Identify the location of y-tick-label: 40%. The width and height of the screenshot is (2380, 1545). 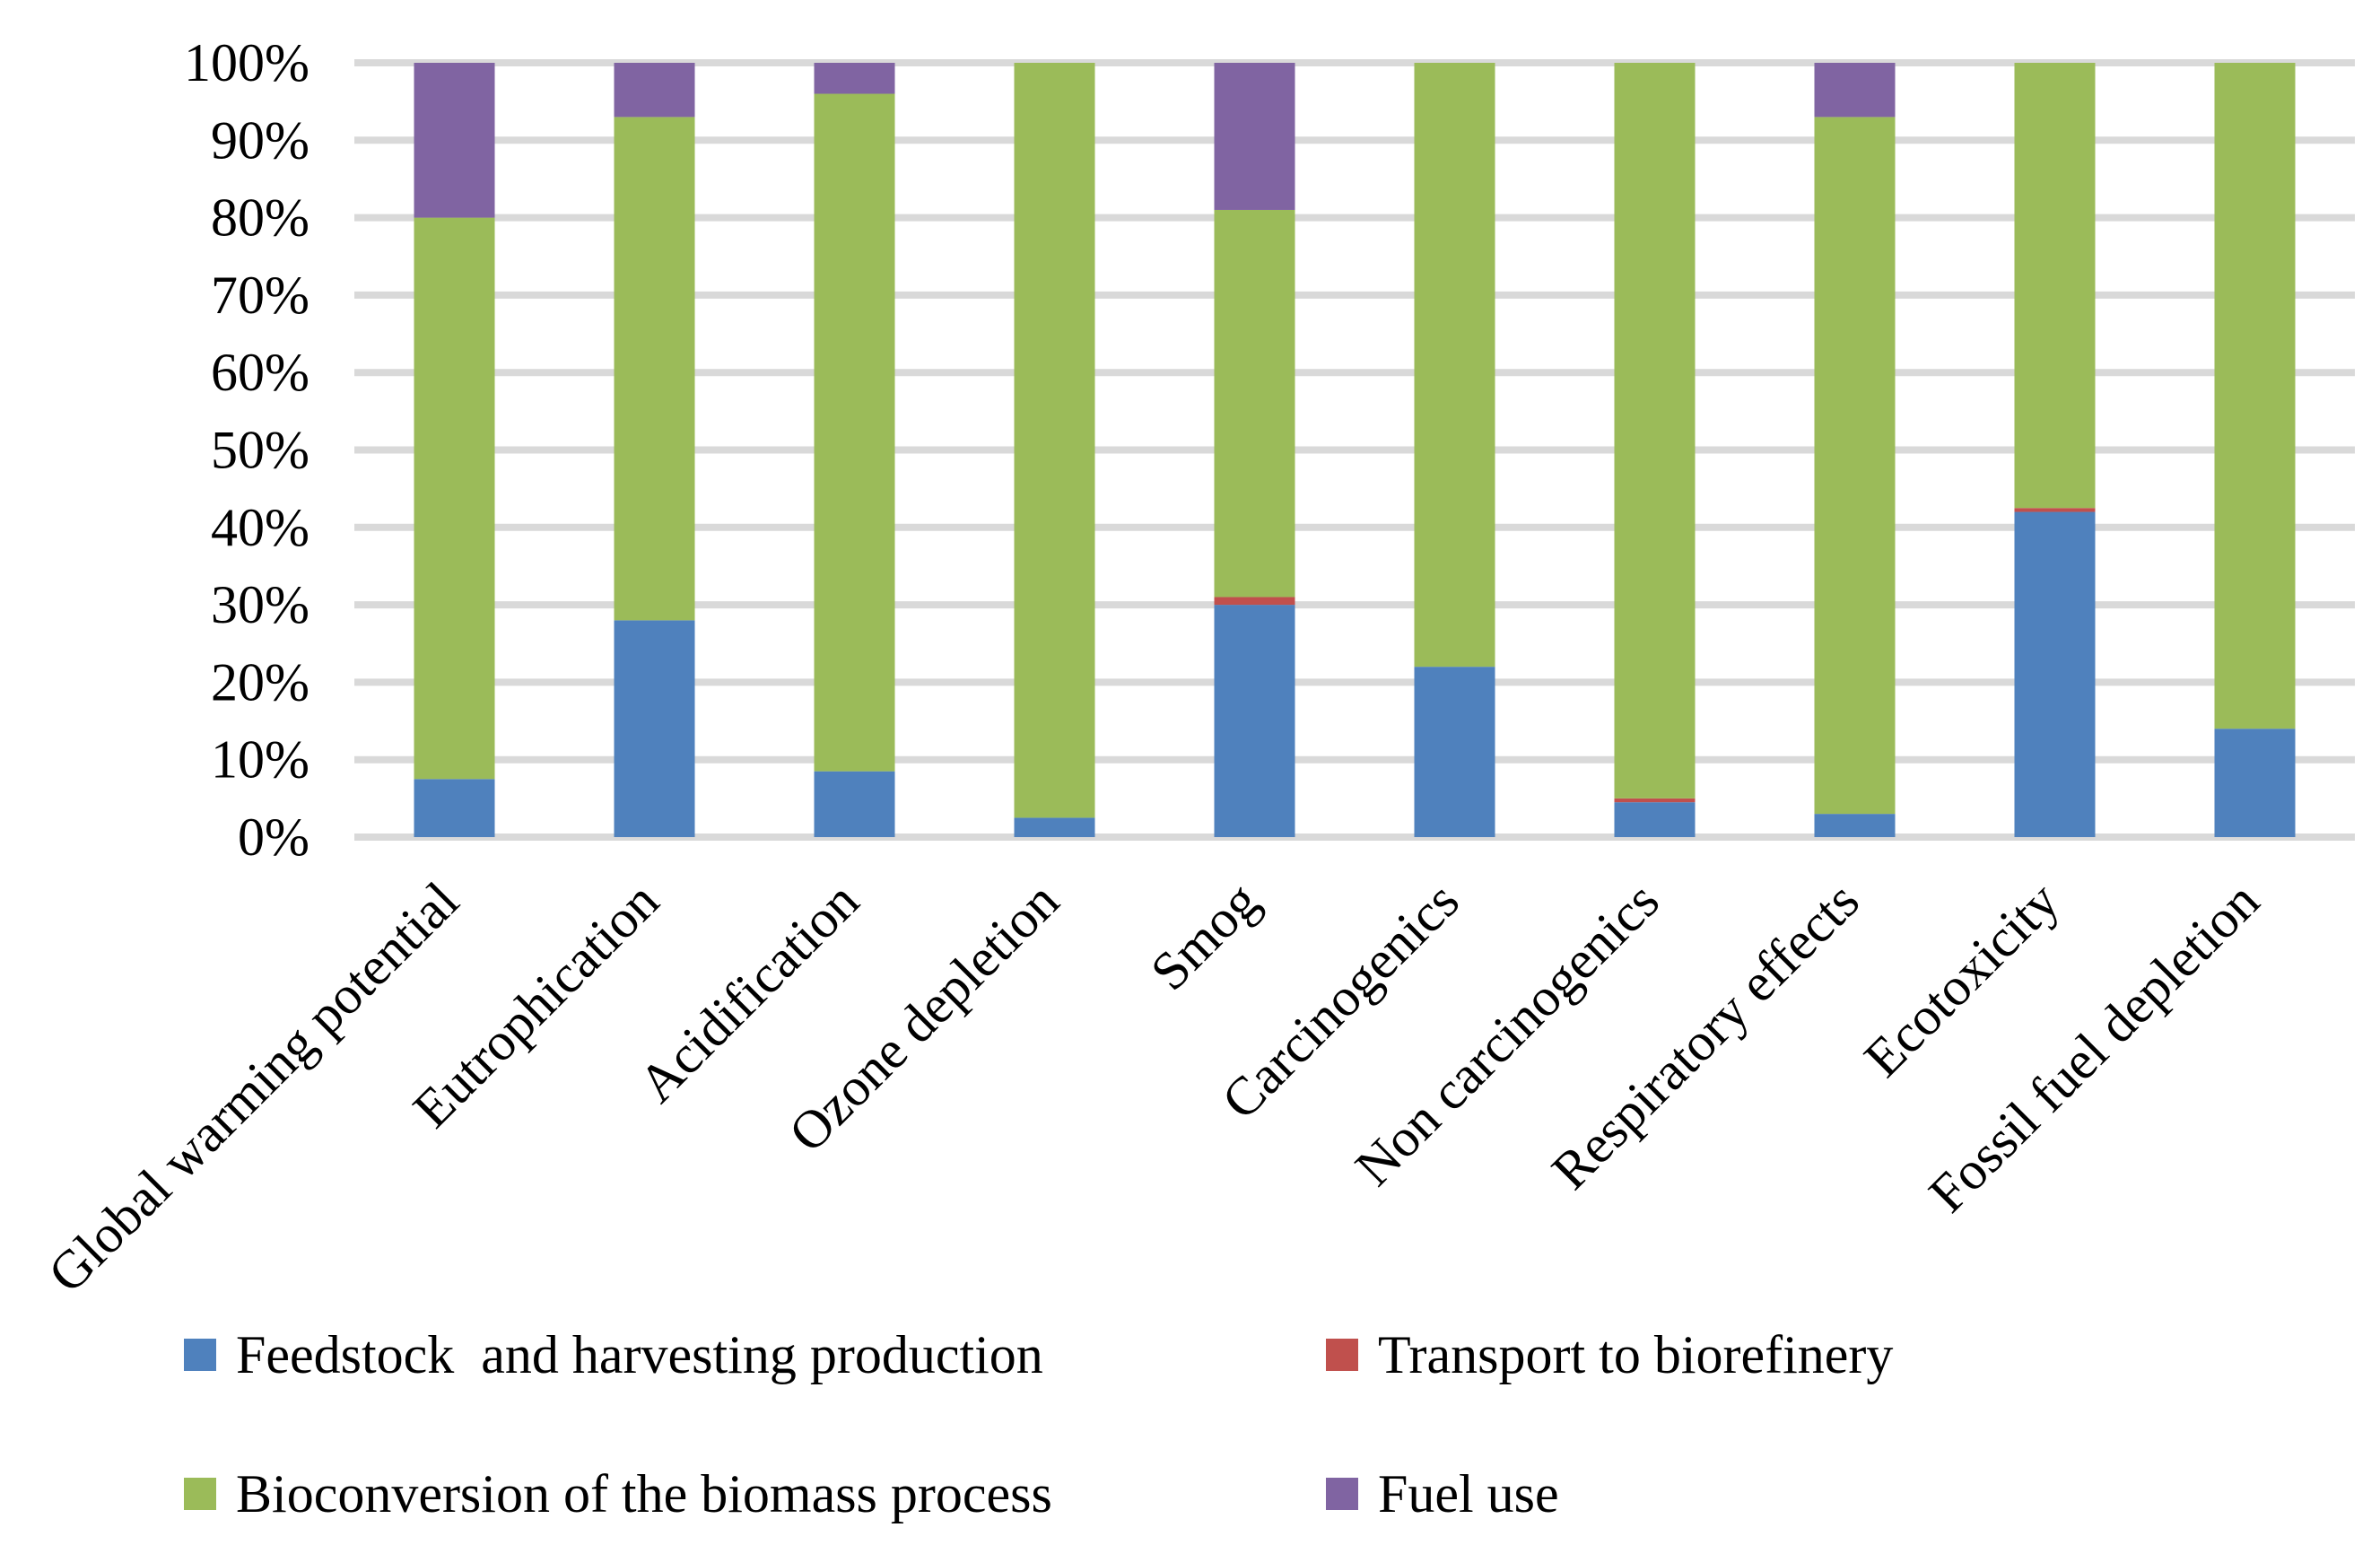
(260, 527).